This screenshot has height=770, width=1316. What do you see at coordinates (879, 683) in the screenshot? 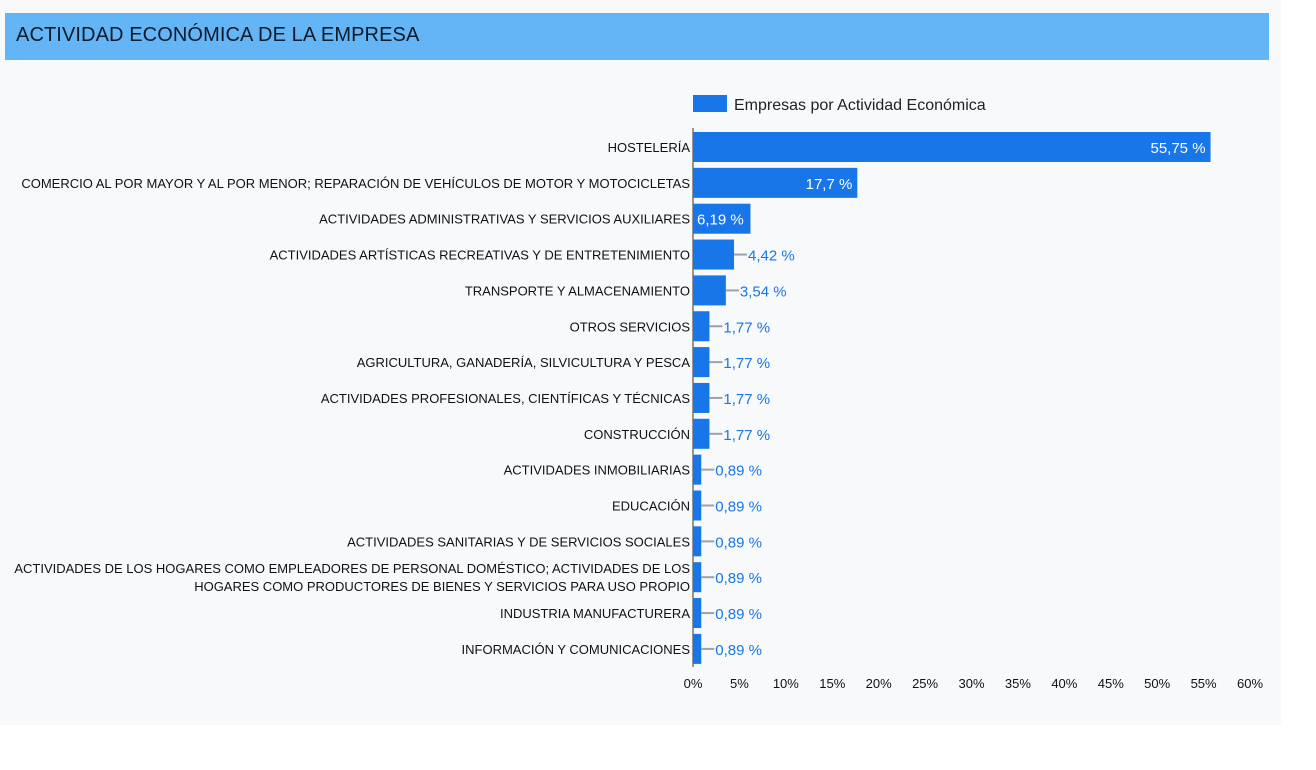
I see `x-tick-label: 20%` at bounding box center [879, 683].